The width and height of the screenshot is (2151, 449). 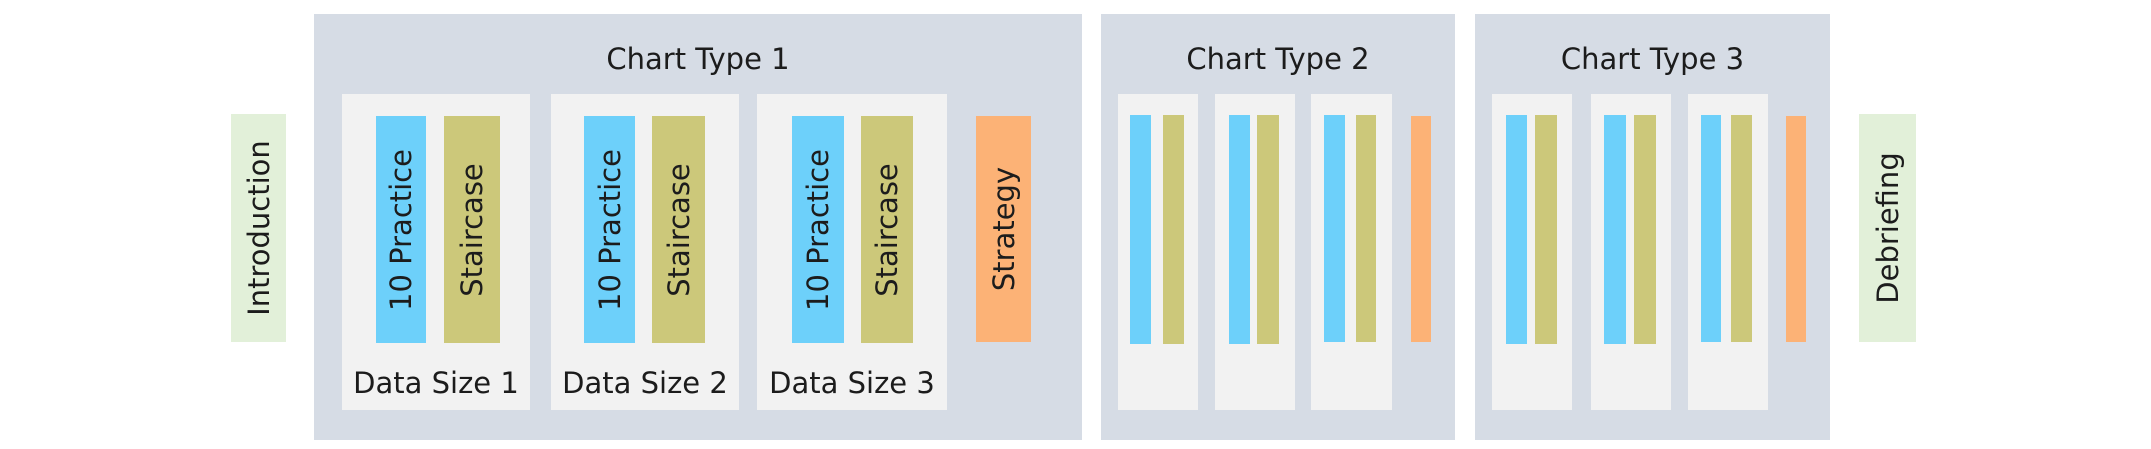 What do you see at coordinates (1278, 59) in the screenshot?
I see `chart-type-2-title: Chart Type 2` at bounding box center [1278, 59].